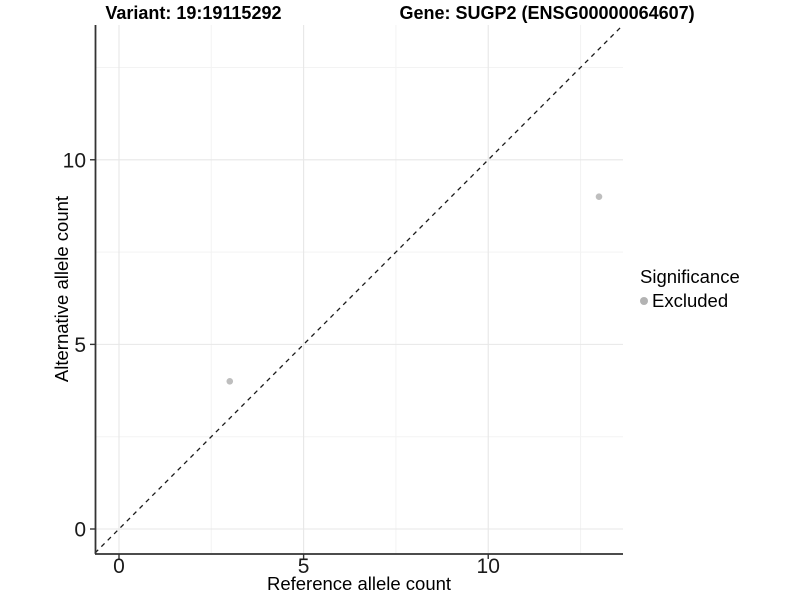 Image resolution: width=800 pixels, height=600 pixels. Describe the element at coordinates (193, 13) in the screenshot. I see `plot-title-variant: Variant: 19:19115292` at that location.